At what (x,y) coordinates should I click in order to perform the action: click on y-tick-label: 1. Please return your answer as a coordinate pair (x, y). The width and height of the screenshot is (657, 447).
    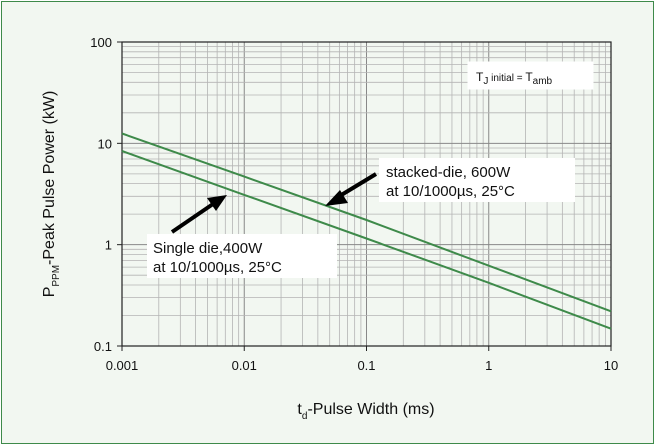
    Looking at the image, I should click on (108, 245).